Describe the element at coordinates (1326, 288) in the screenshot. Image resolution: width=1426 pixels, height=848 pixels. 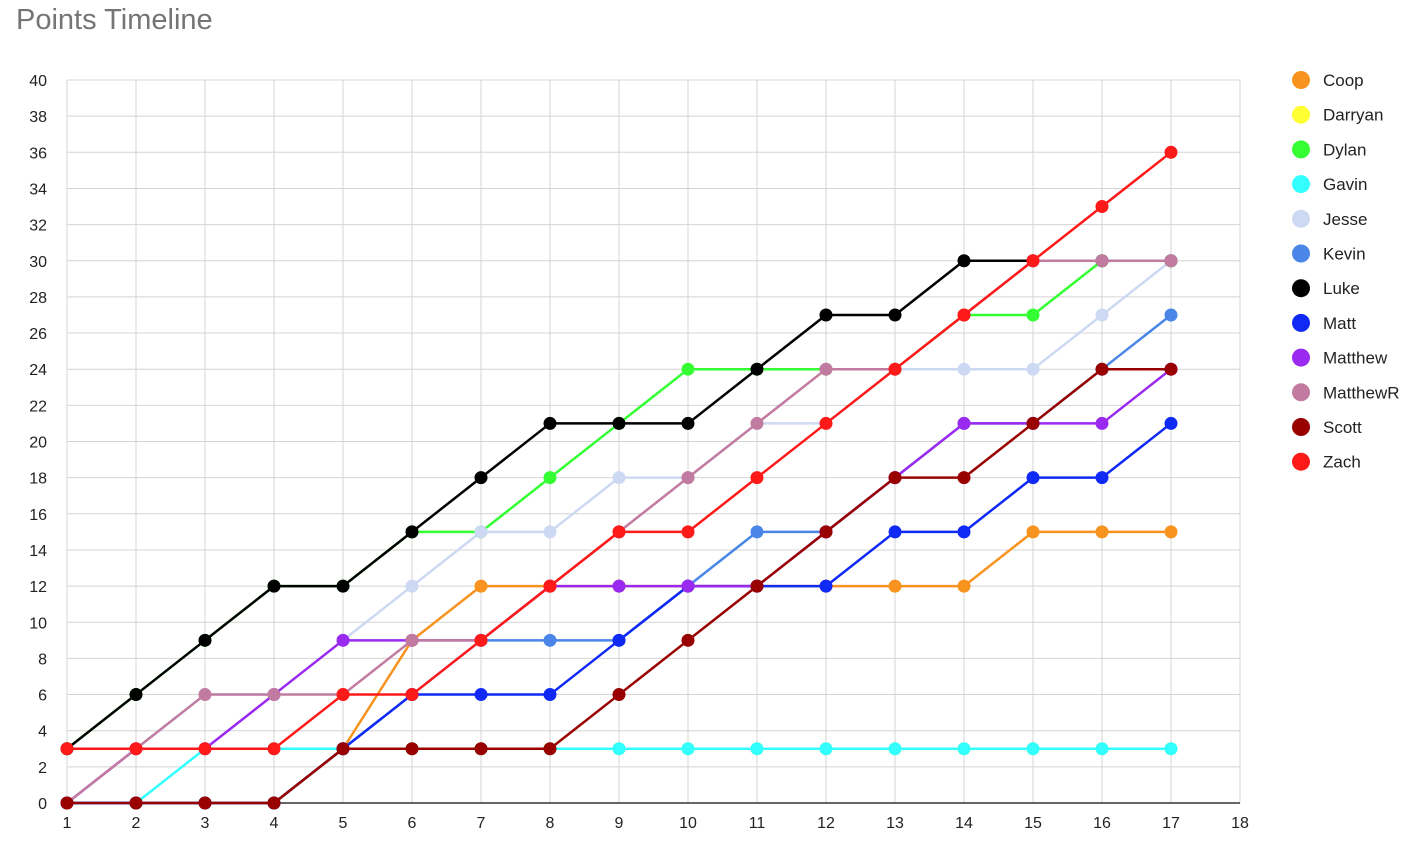
I see `legend-item-luke: Luke` at that location.